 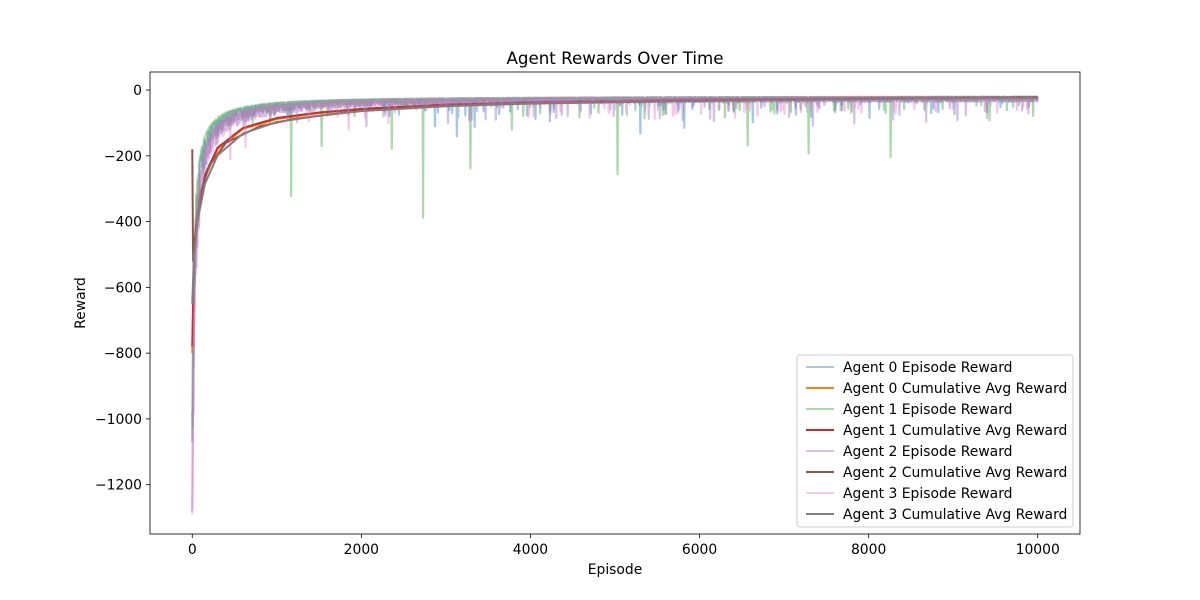 I want to click on x-tick-label: 8000, so click(x=868, y=550).